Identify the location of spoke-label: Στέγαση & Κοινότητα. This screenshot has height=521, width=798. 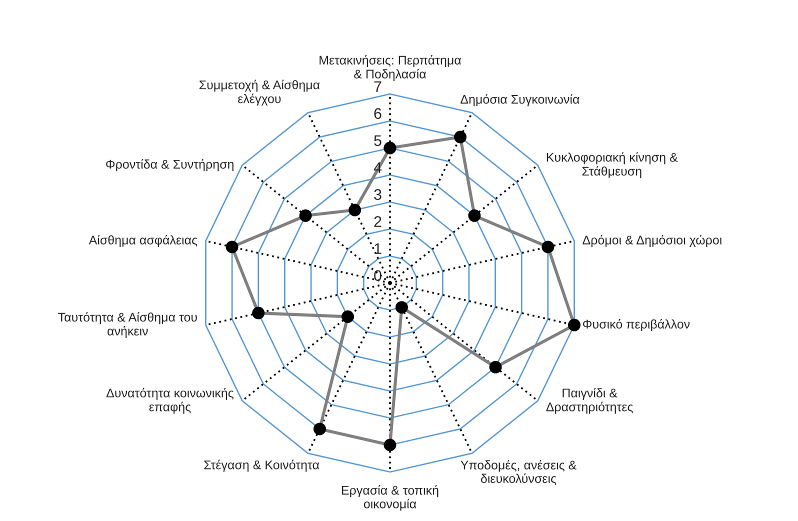
(262, 466).